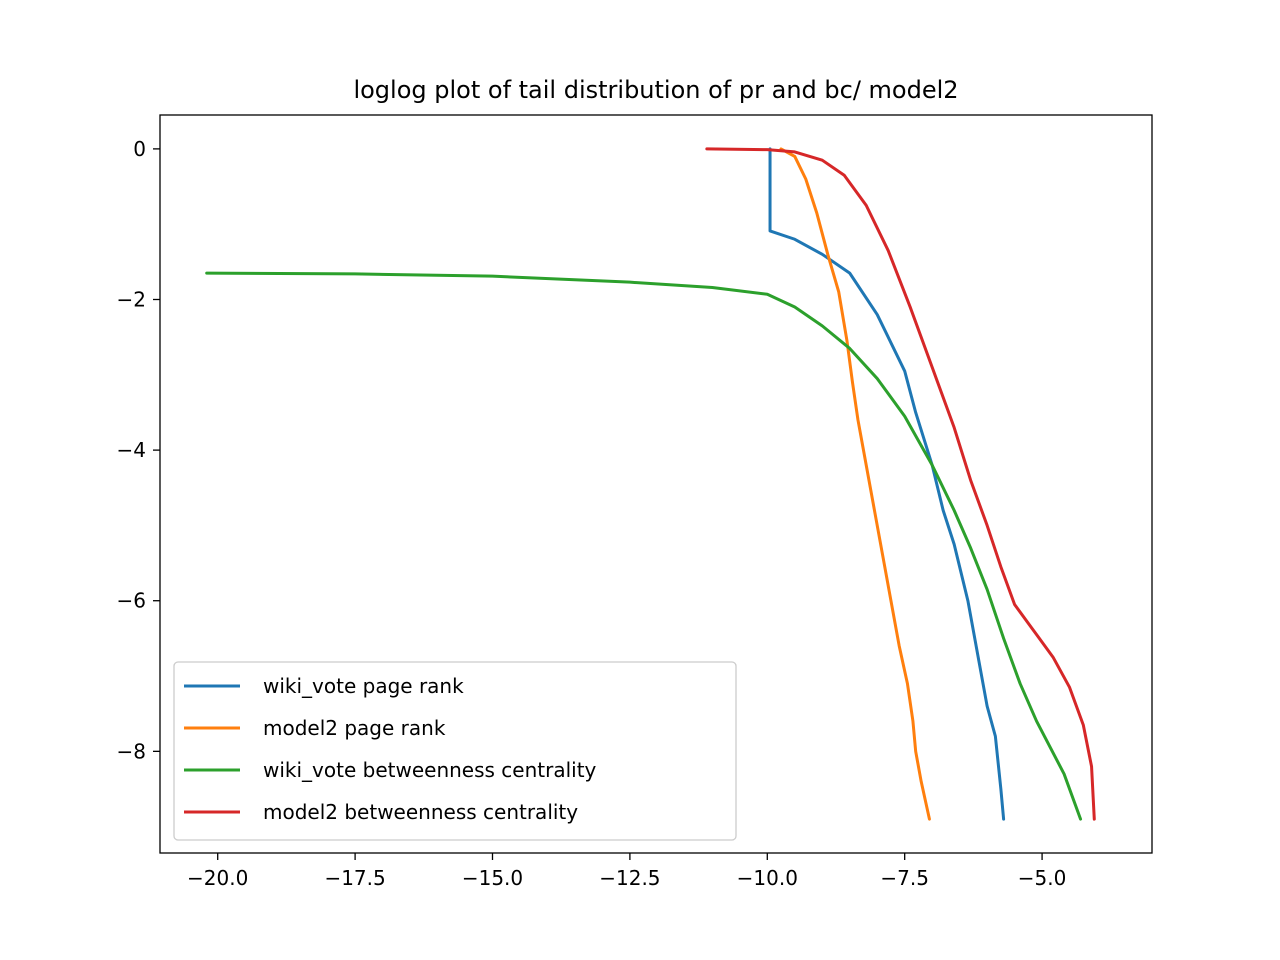 This screenshot has height=960, width=1280. What do you see at coordinates (139, 149) in the screenshot?
I see `y-tick-label: 0` at bounding box center [139, 149].